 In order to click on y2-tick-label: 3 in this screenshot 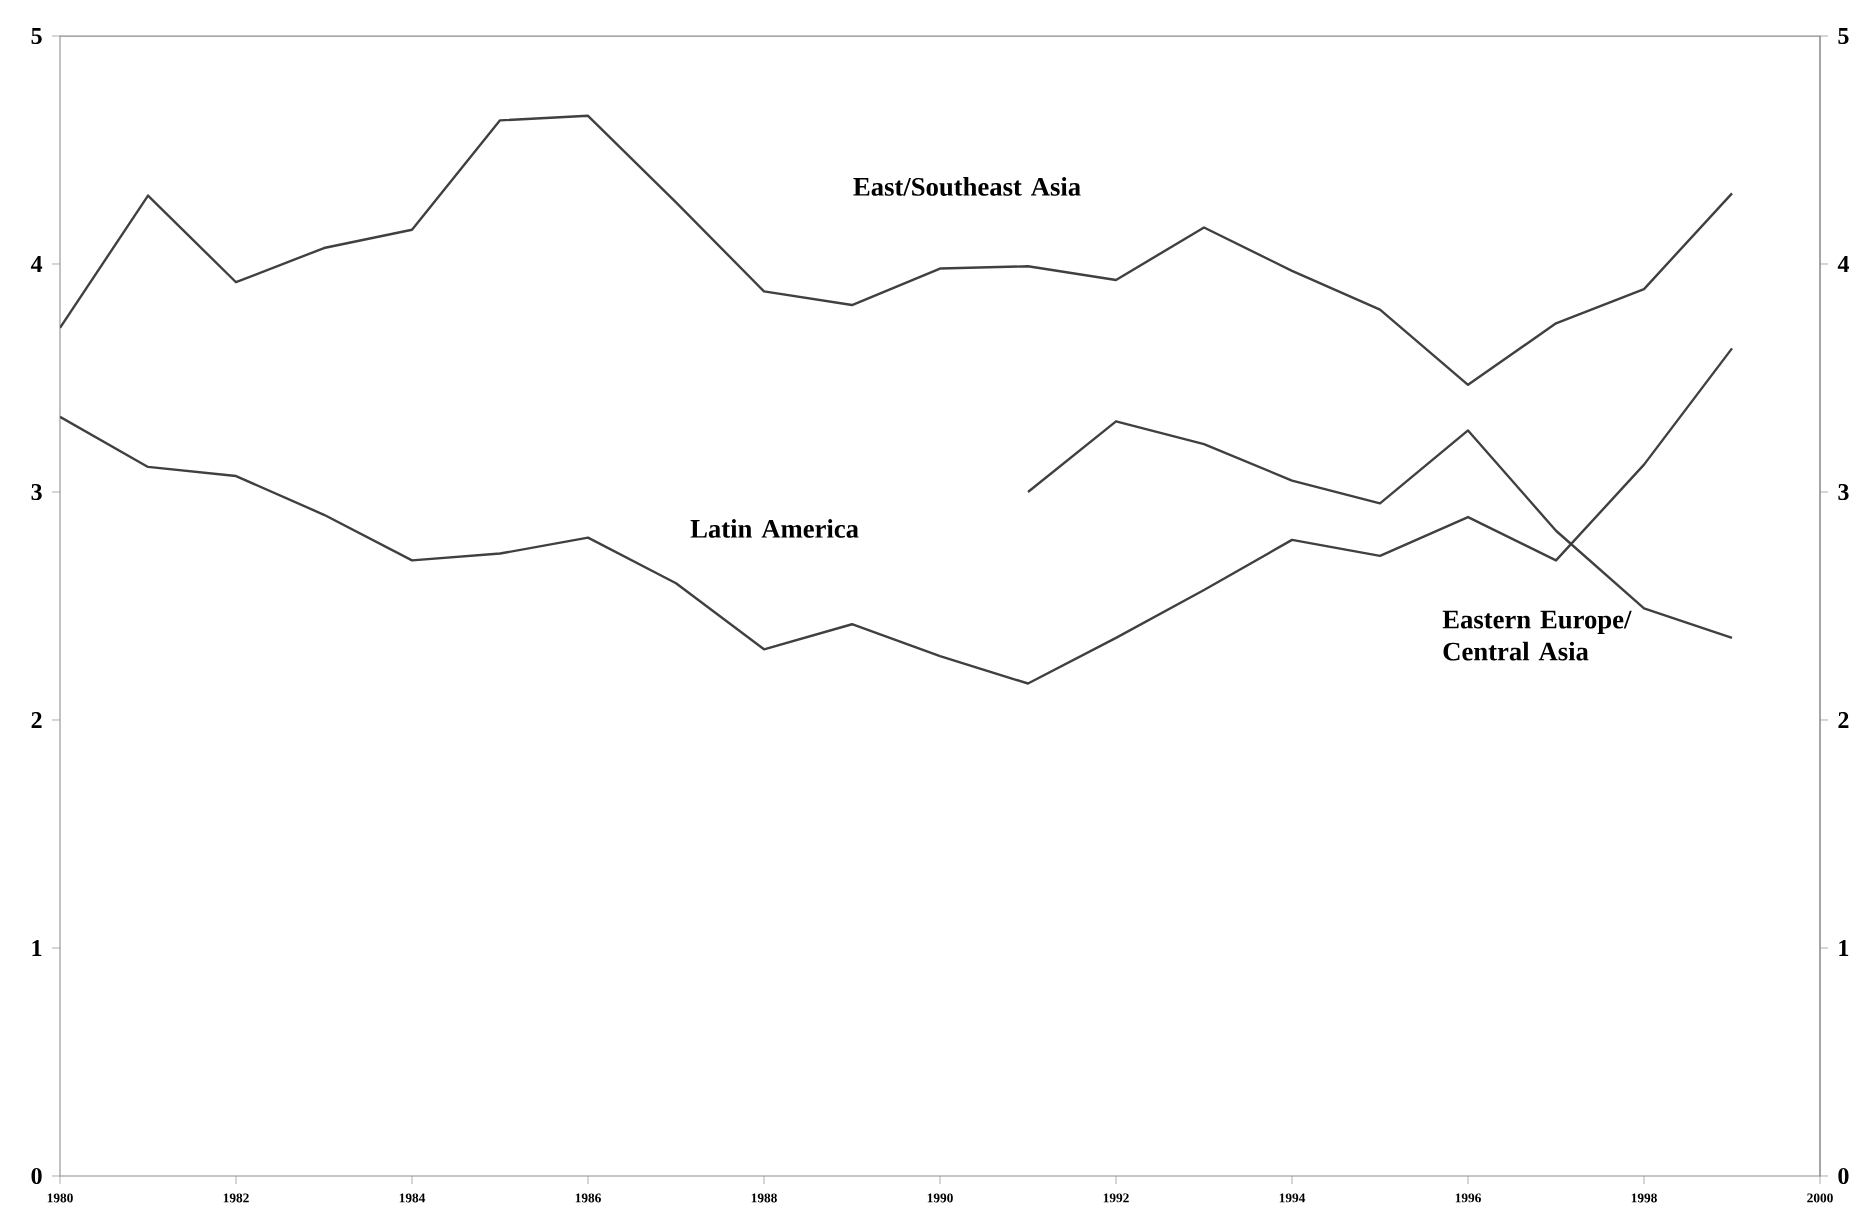, I will do `click(1843, 492)`.